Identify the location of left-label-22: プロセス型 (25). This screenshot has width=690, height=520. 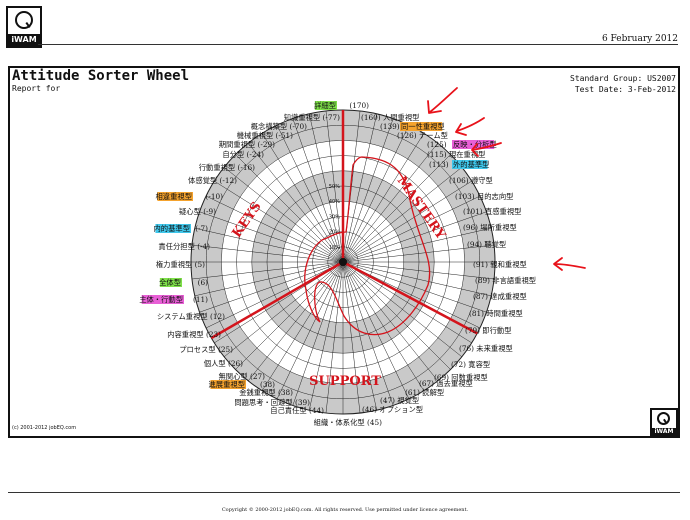
(206, 349).